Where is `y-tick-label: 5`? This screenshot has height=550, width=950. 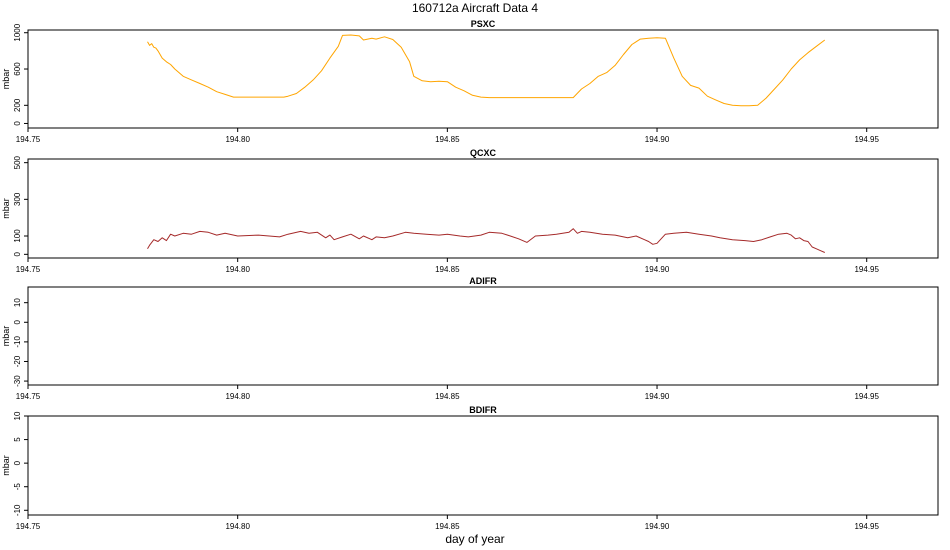
y-tick-label: 5 is located at coordinates (17, 439).